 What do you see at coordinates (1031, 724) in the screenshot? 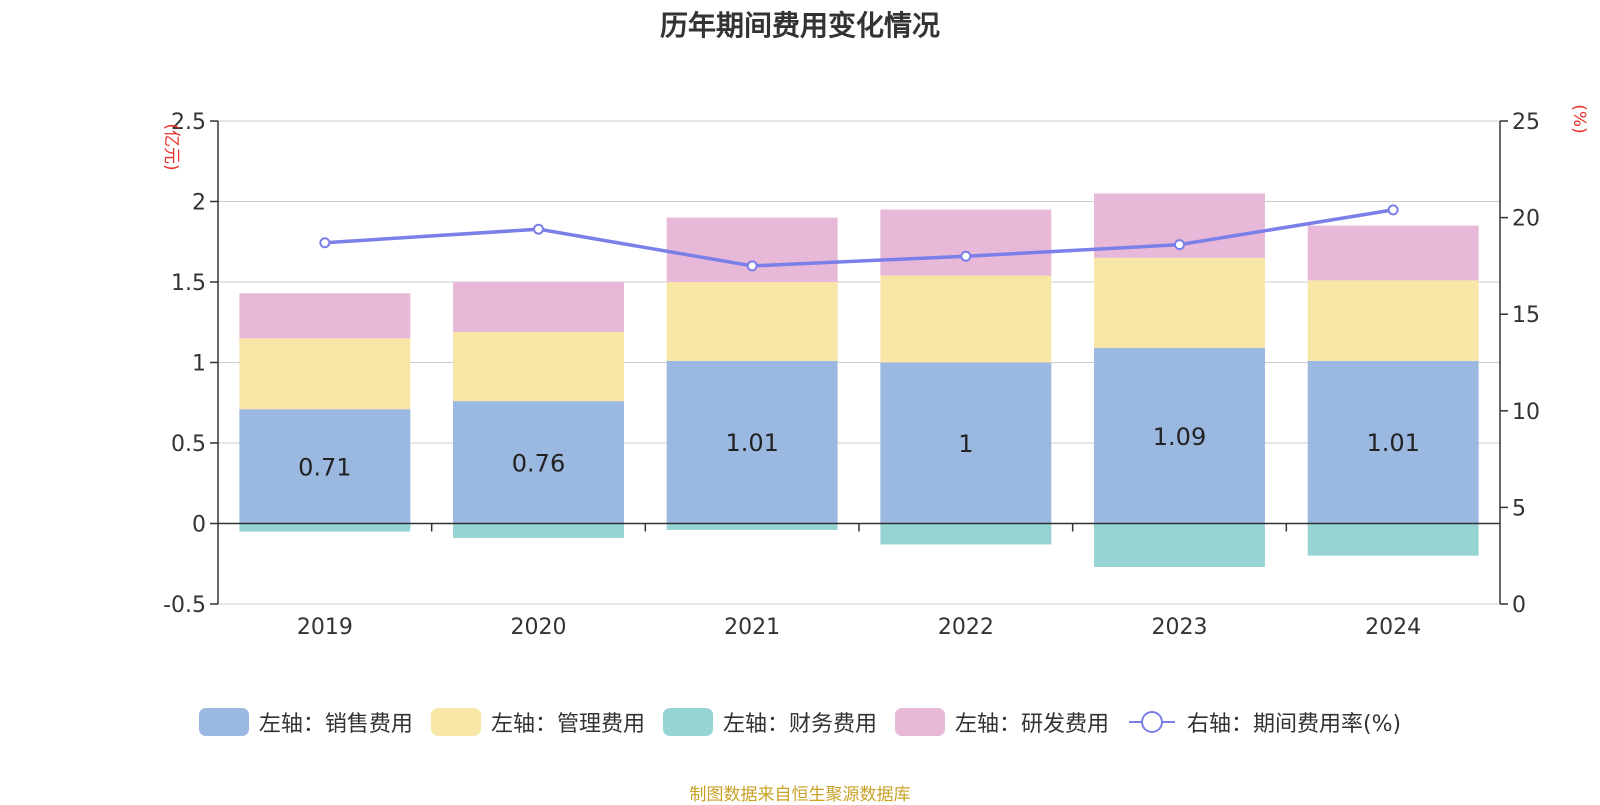
I see `legend-label: 左轴：研发费用` at bounding box center [1031, 724].